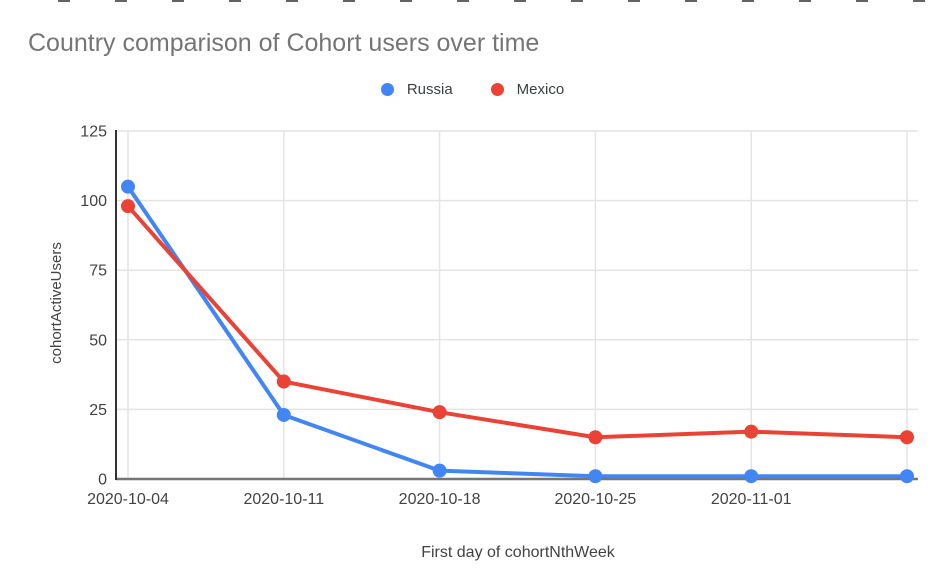 This screenshot has height=584, width=945. Describe the element at coordinates (497, 89) in the screenshot. I see `legend-dot-mexico` at that location.